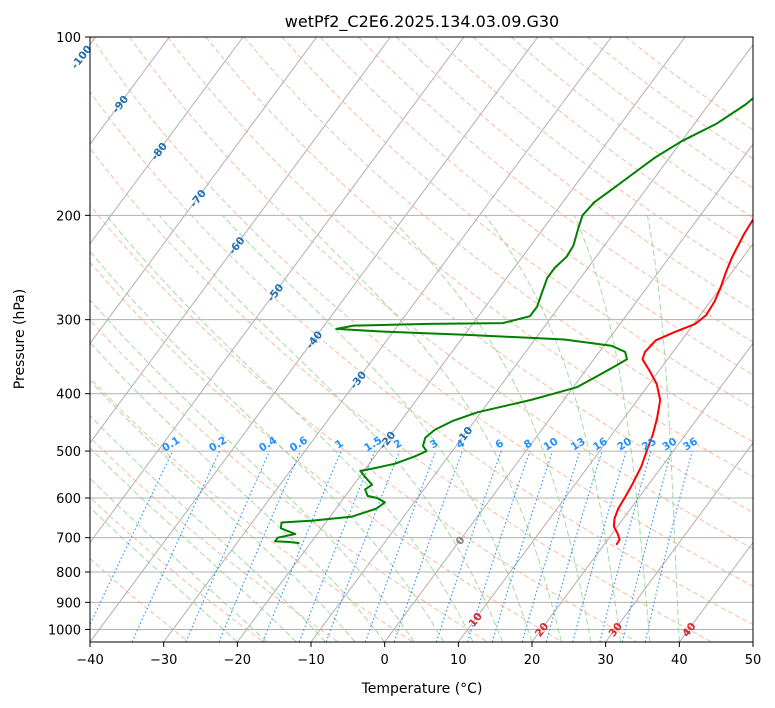 Image resolution: width=775 pixels, height=708 pixels. What do you see at coordinates (20, 339) in the screenshot?
I see `y-axis-label: Pressure (hPa)` at bounding box center [20, 339].